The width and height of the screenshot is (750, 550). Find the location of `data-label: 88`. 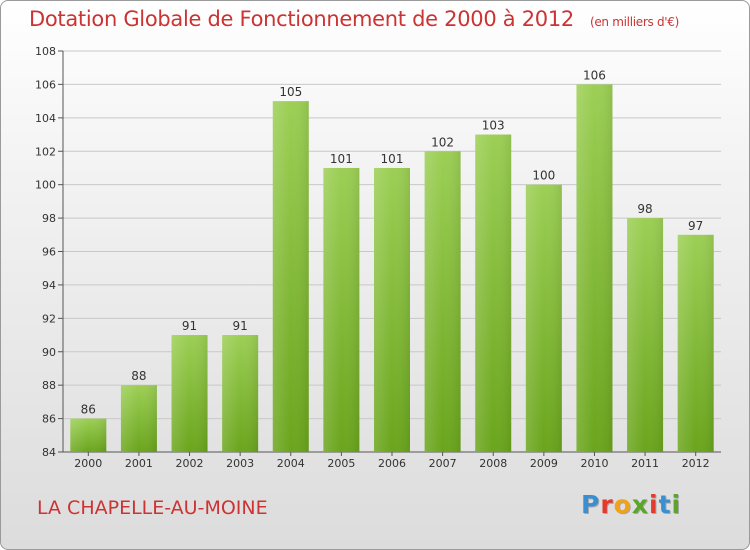

data-label: 88 is located at coordinates (138, 376).